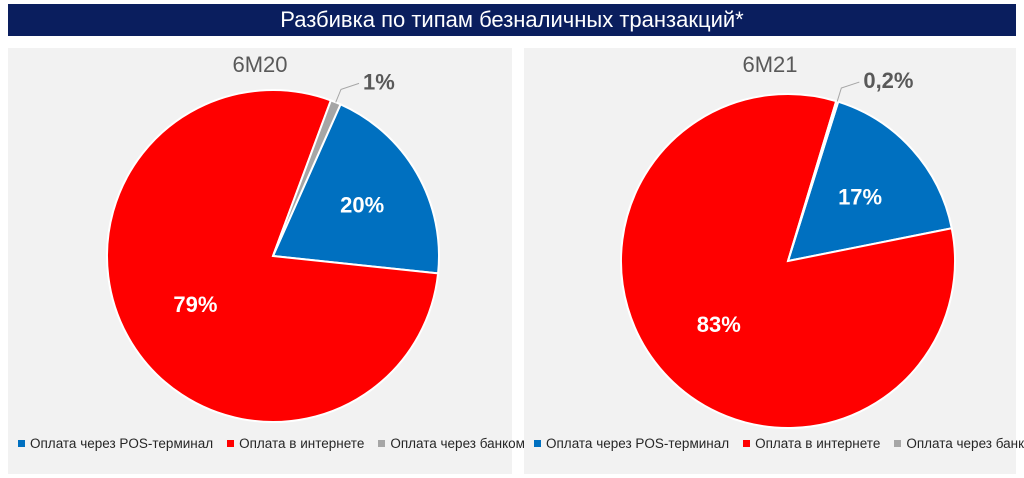  Describe the element at coordinates (362, 205) in the screenshot. I see `data-label-pos: 20%` at that location.